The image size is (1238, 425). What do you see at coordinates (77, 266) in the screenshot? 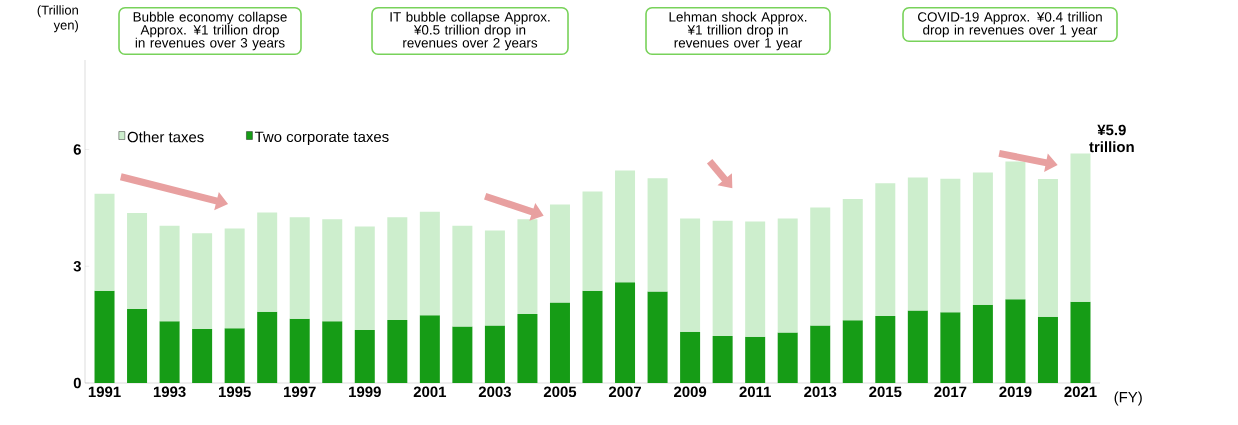
I see `y-tick-label: 3` at bounding box center [77, 266].